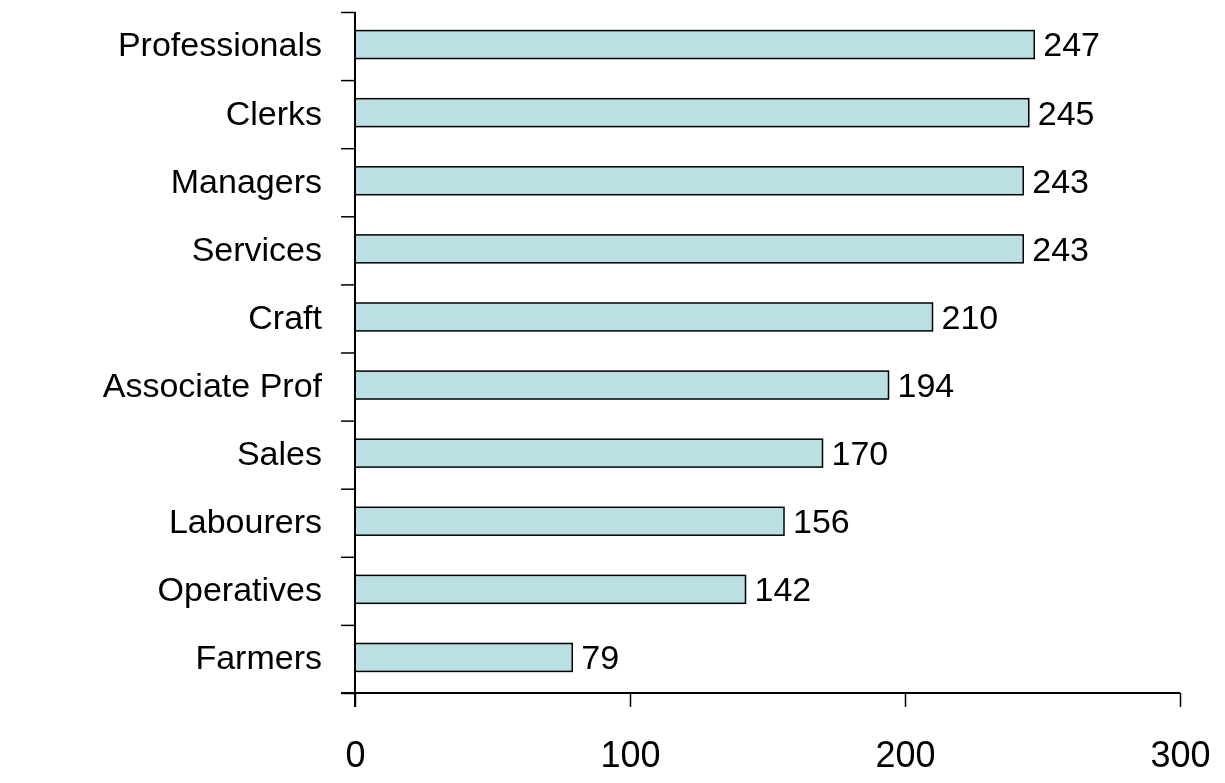 Image resolution: width=1225 pixels, height=783 pixels. I want to click on x-tick-label: 200, so click(905, 754).